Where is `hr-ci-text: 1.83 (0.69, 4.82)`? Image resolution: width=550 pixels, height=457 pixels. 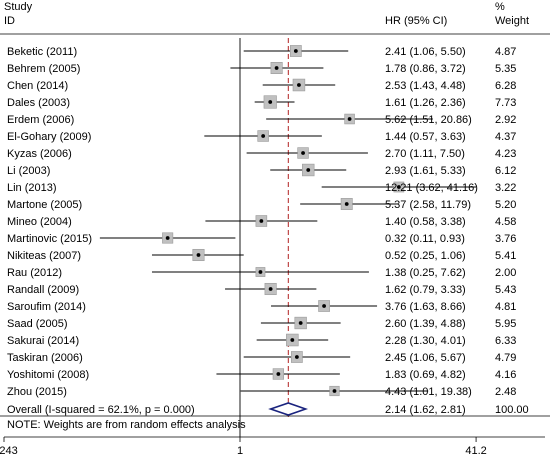
hr-ci-text: 1.83 (0.69, 4.82) is located at coordinates (425, 375).